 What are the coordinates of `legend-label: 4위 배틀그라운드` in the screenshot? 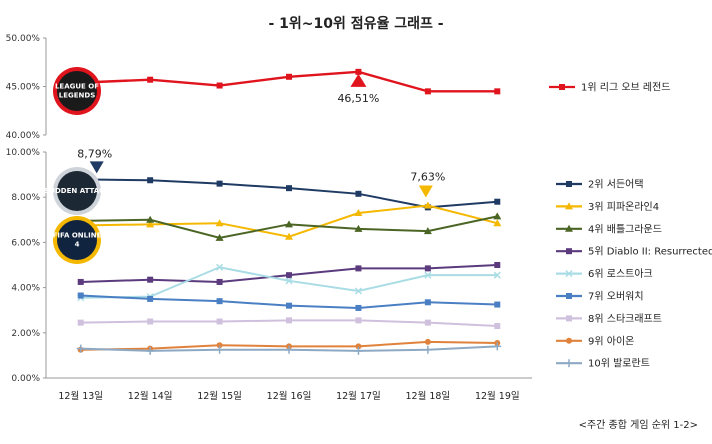 It's located at (625, 228).